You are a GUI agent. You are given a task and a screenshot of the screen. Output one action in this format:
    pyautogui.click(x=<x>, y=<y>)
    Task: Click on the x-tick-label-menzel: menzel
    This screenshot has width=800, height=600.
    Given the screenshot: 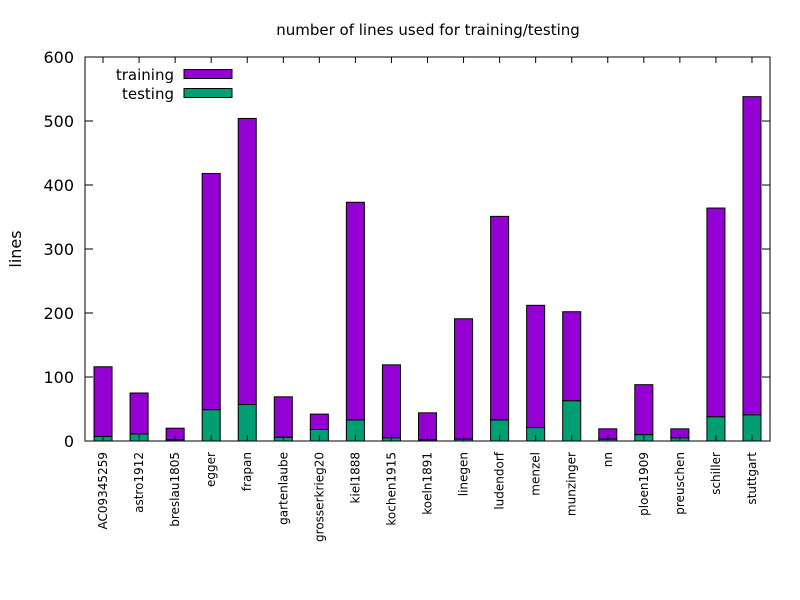 What is the action you would take?
    pyautogui.click(x=536, y=474)
    